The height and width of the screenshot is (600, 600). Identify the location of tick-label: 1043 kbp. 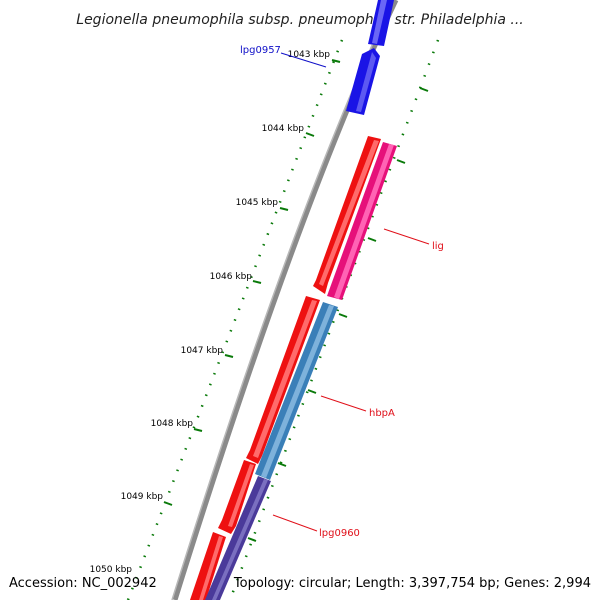
(309, 55).